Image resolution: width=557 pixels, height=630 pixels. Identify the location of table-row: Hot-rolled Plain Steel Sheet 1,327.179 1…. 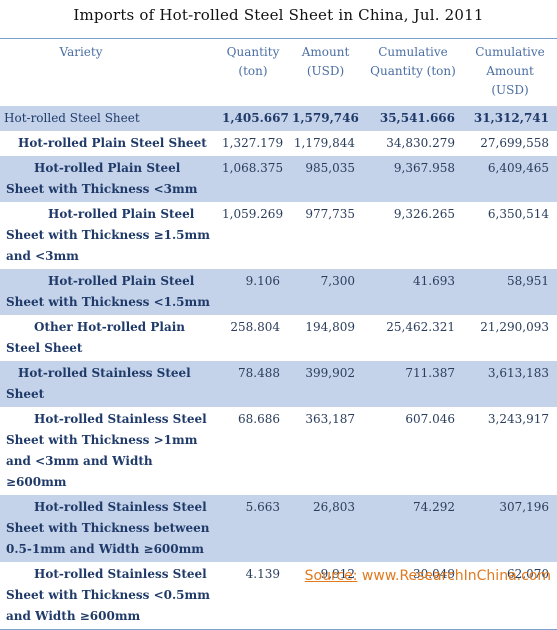
(278, 143).